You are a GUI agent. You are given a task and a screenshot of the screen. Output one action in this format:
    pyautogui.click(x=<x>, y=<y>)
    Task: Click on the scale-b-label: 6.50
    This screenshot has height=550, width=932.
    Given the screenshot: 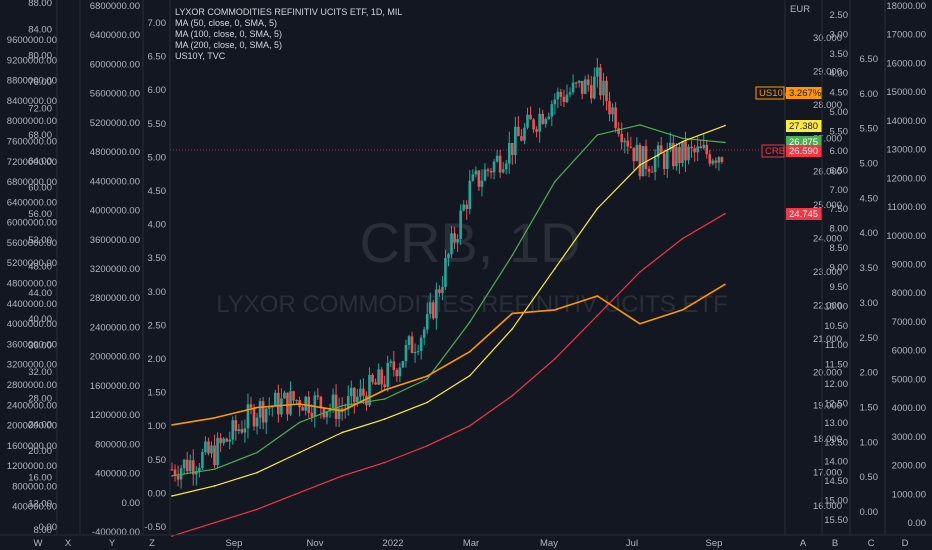 What is the action you would take?
    pyautogui.click(x=839, y=170)
    